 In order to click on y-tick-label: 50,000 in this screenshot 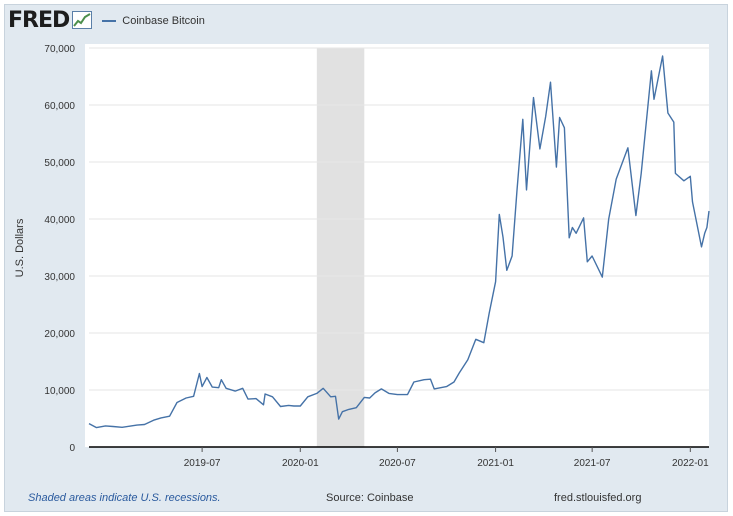, I will do `click(59, 163)`.